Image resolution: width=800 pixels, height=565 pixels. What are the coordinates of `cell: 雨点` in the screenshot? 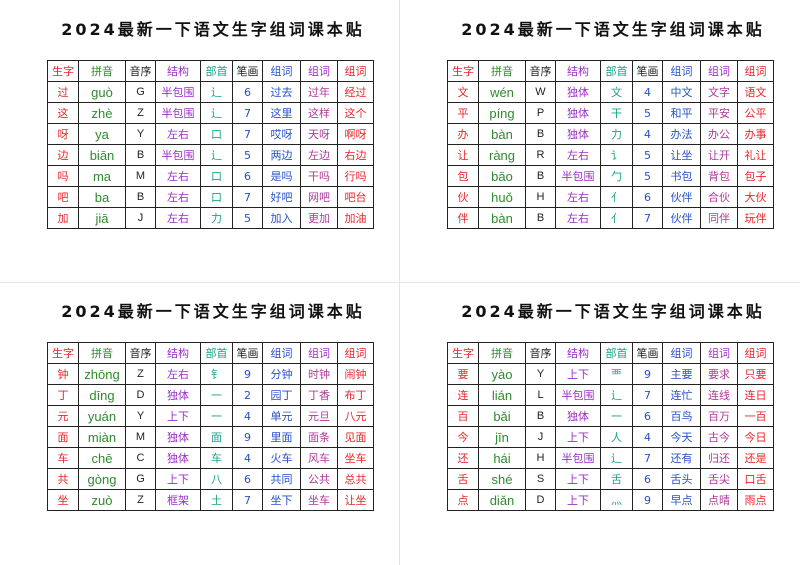 It's located at (755, 500).